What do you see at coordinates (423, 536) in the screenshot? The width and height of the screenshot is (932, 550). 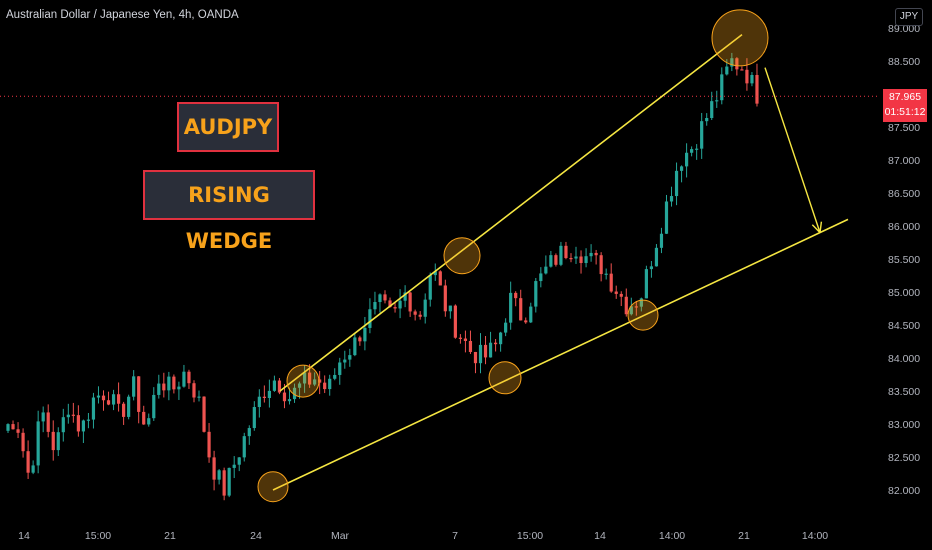 I see `time-axis: 14 15:00 21 24 Mar 7 15:00 14 14:00 21 14:00` at bounding box center [423, 536].